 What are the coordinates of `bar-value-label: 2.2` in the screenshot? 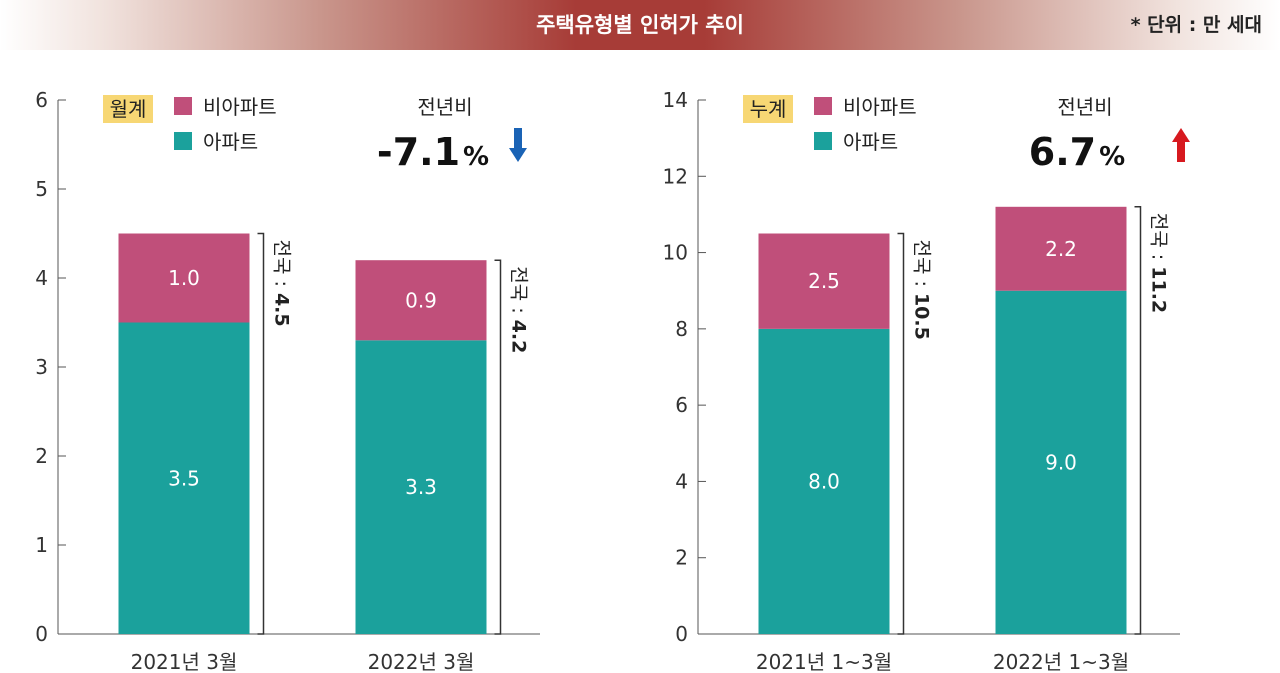 It's located at (1061, 249).